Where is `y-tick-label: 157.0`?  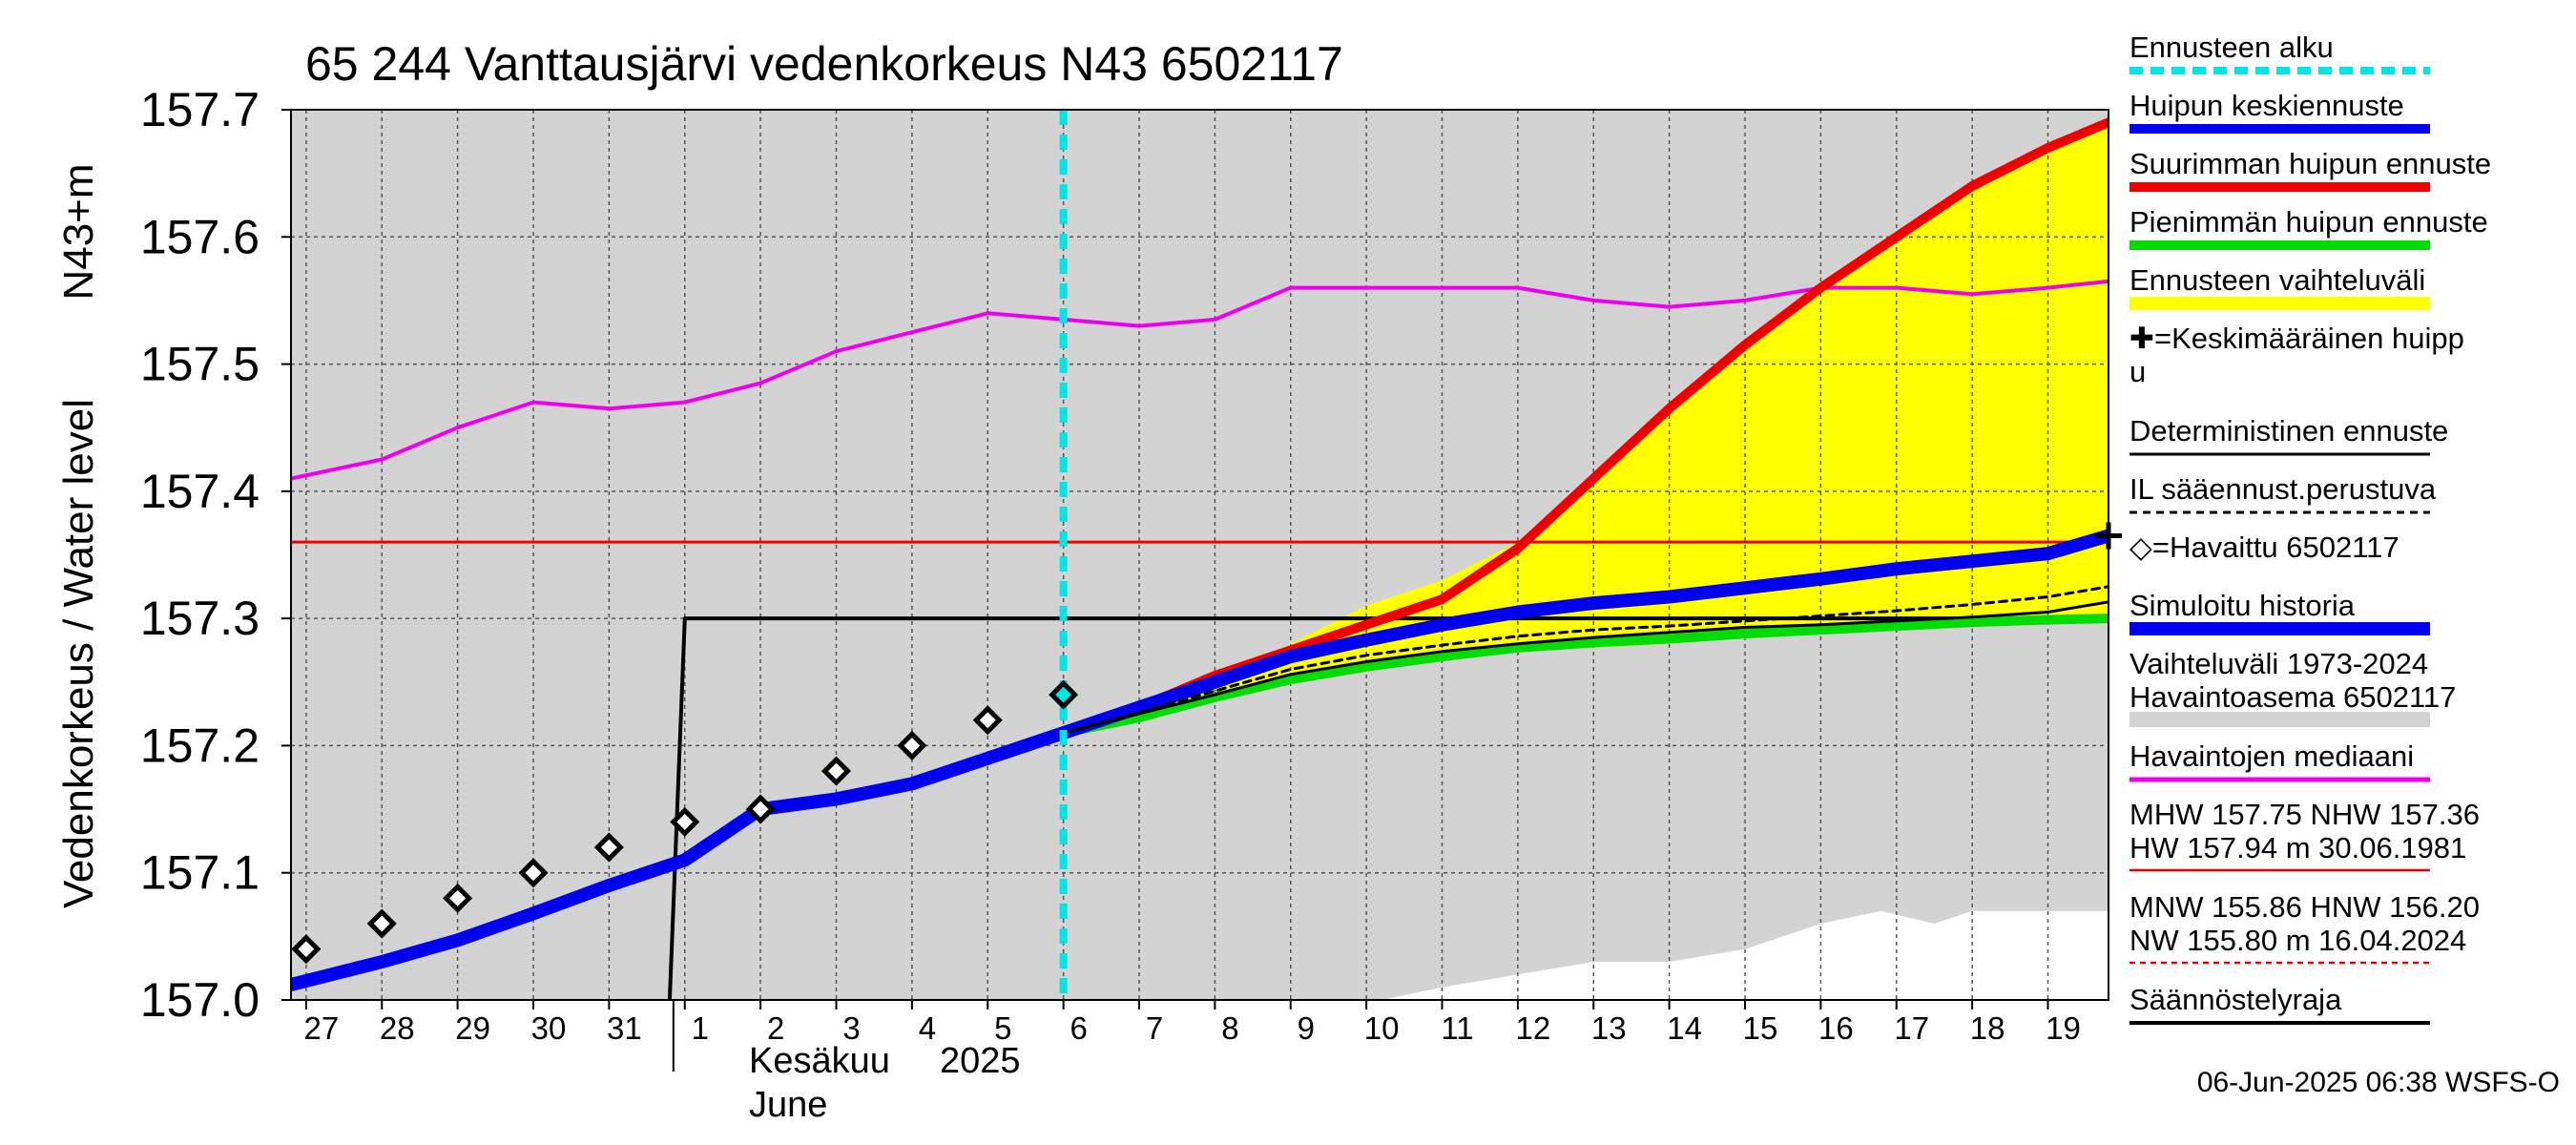 y-tick-label: 157.0 is located at coordinates (200, 1000).